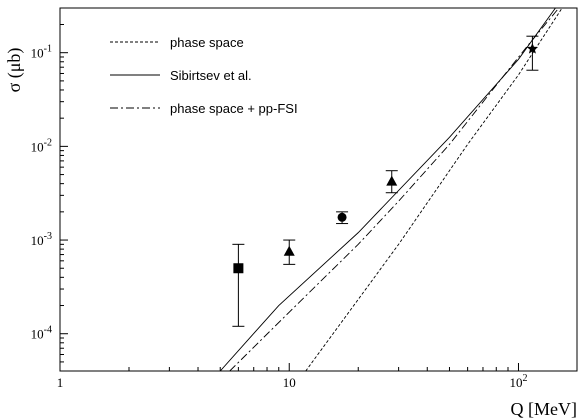 The height and width of the screenshot is (419, 580). I want to click on x-tick-label: 1, so click(60, 382).